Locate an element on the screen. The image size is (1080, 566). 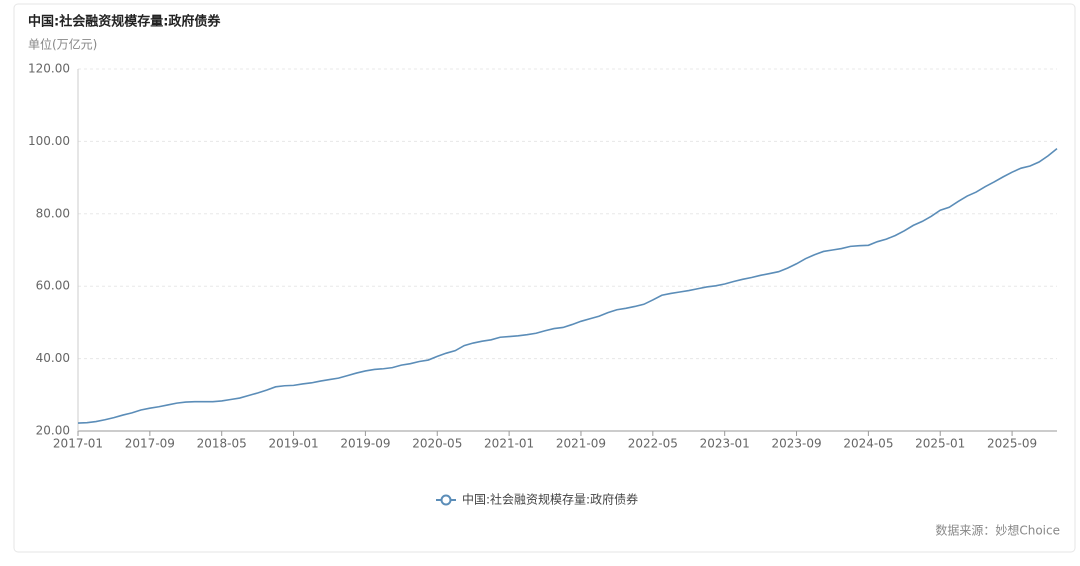
x-tick-label: 2019-01 is located at coordinates (293, 444).